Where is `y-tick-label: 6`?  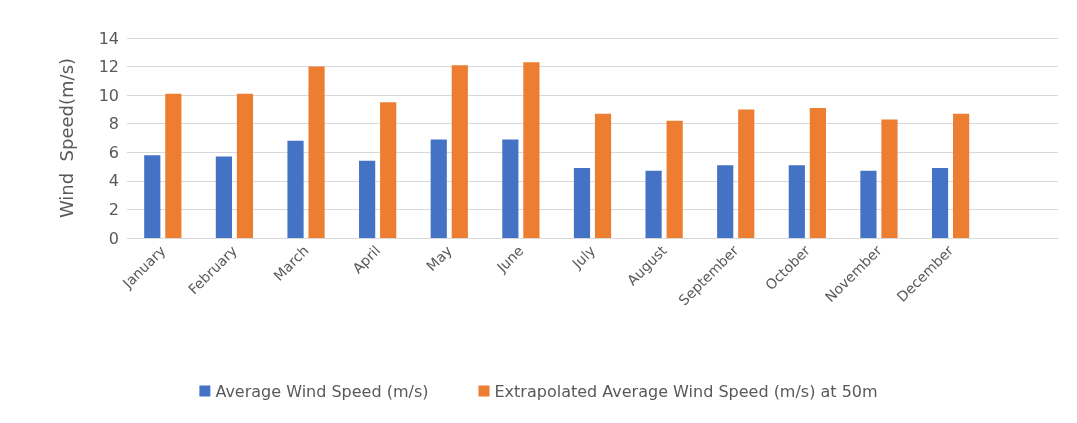 y-tick-label: 6 is located at coordinates (113, 152).